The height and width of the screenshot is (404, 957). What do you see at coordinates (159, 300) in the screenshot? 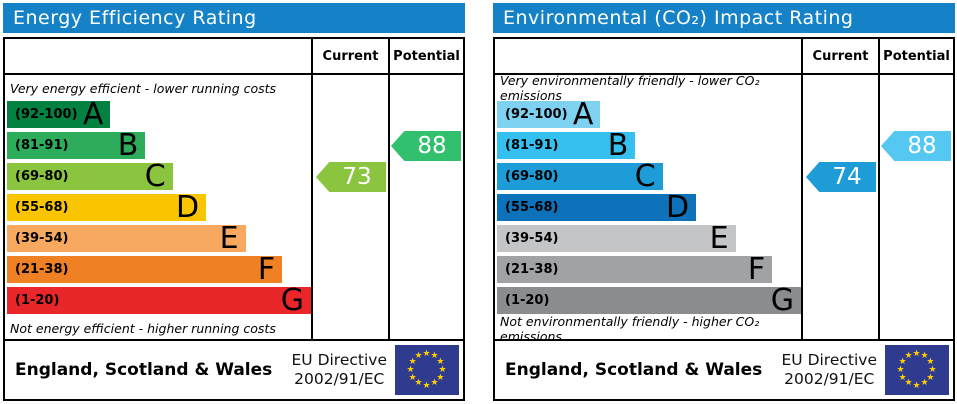
I see `energy-band-g: (1-20) G` at bounding box center [159, 300].